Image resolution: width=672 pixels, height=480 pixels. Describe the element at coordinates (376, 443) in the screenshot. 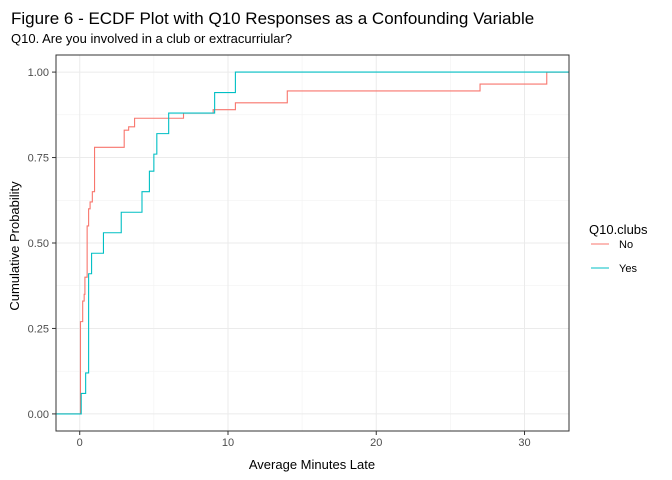

I see `x-tick-label: 20` at that location.